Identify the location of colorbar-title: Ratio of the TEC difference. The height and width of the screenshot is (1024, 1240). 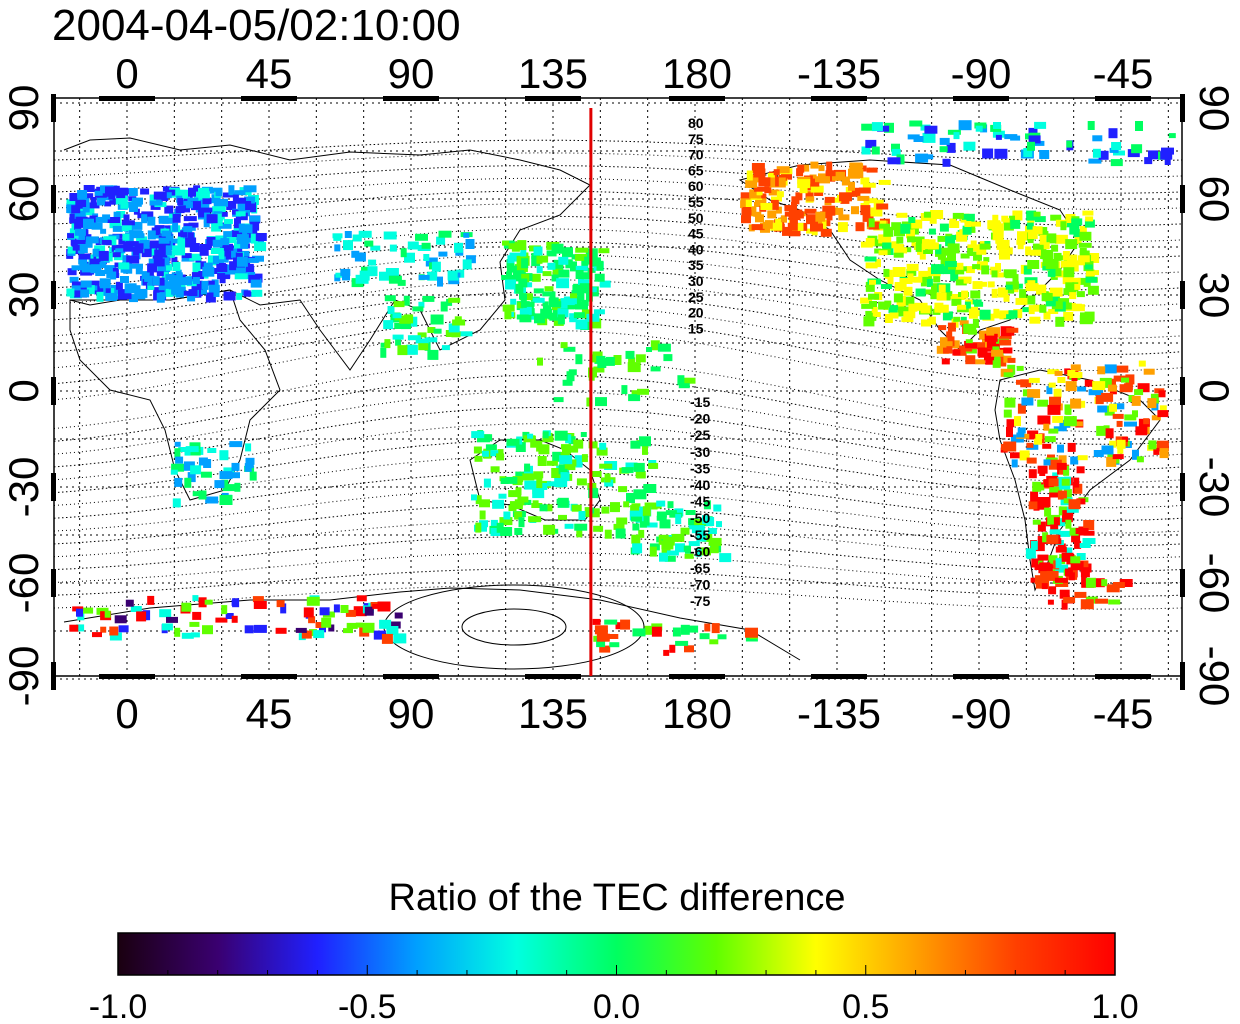
(617, 898).